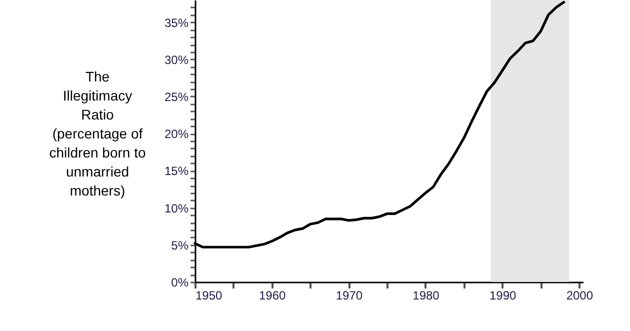  Describe the element at coordinates (180, 245) in the screenshot. I see `y-tick-label: 5%` at that location.